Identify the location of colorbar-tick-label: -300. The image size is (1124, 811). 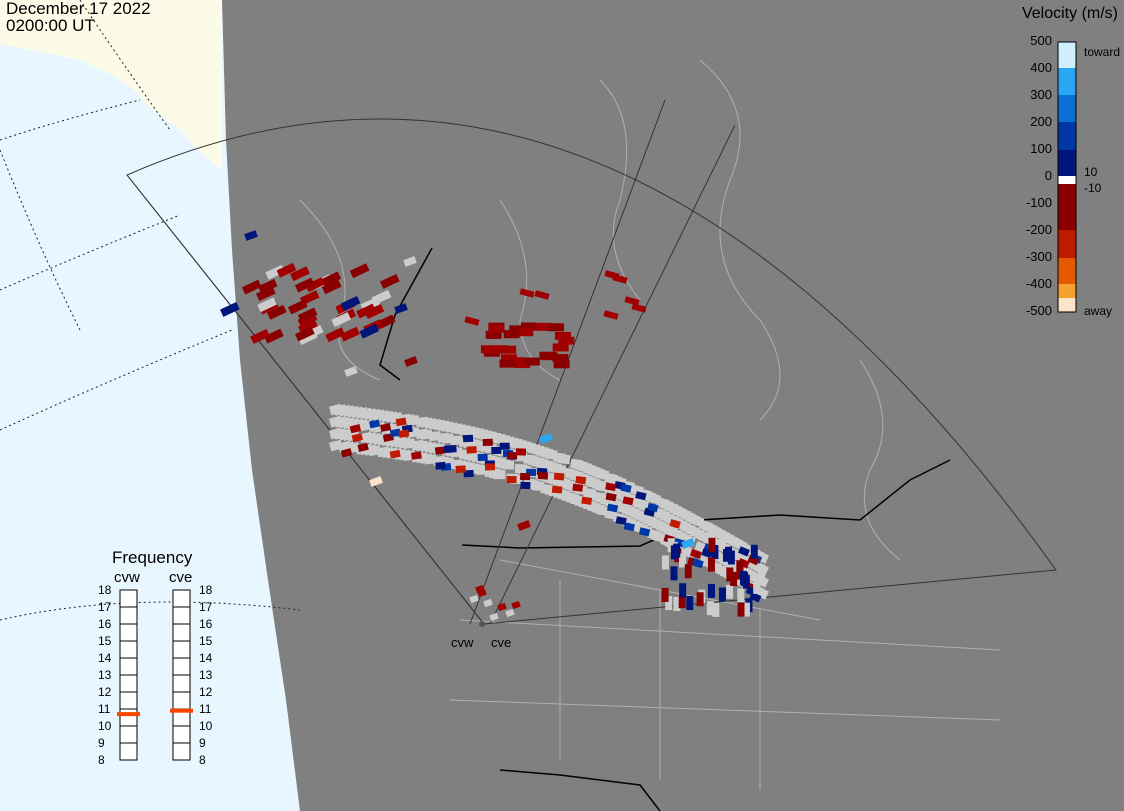
(1038, 256).